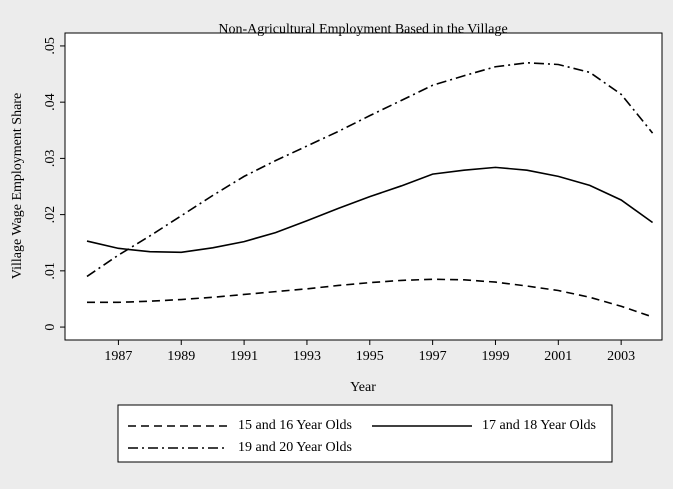  Describe the element at coordinates (433, 356) in the screenshot. I see `x-tick-label: 1997` at that location.